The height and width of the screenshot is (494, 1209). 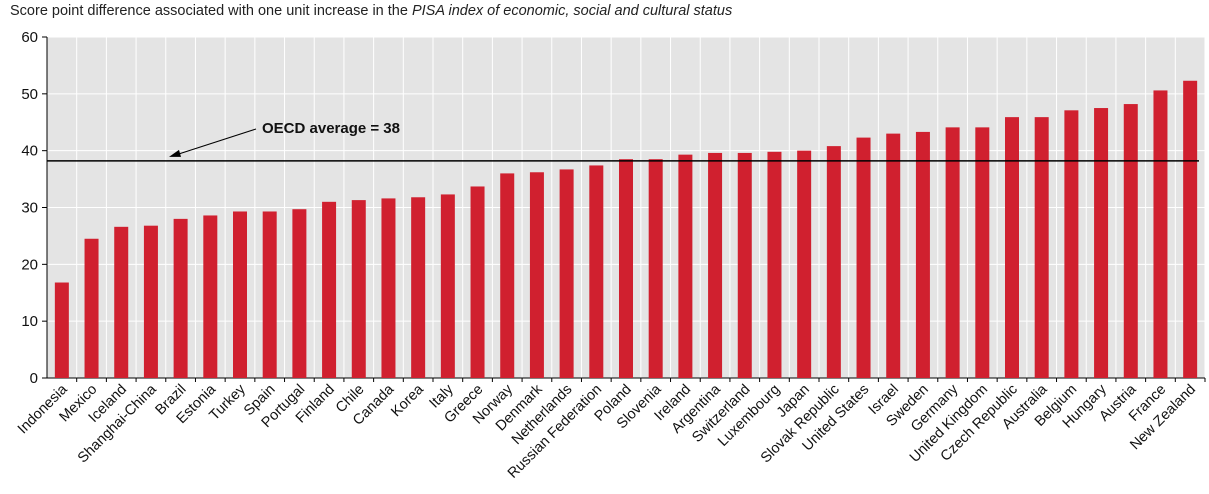 I want to click on oecd-average-label: OECD average = 38, so click(x=331, y=128).